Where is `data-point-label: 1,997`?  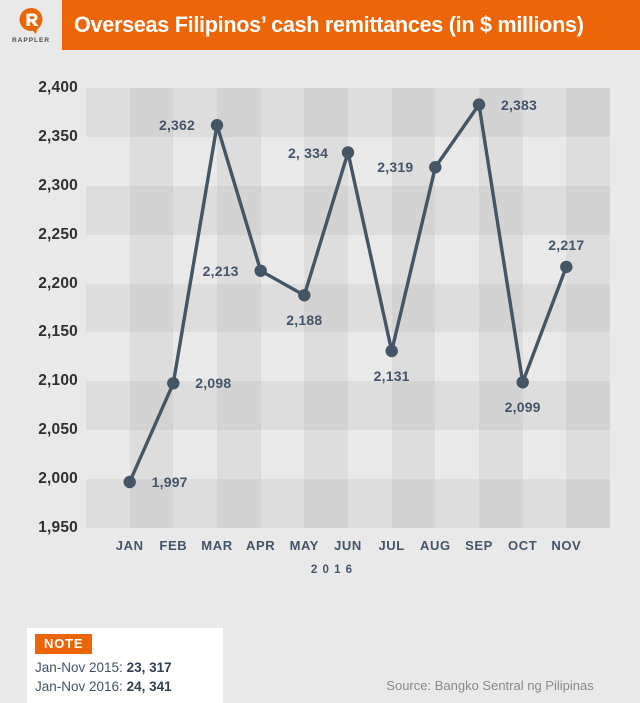 data-point-label: 1,997 is located at coordinates (169, 482).